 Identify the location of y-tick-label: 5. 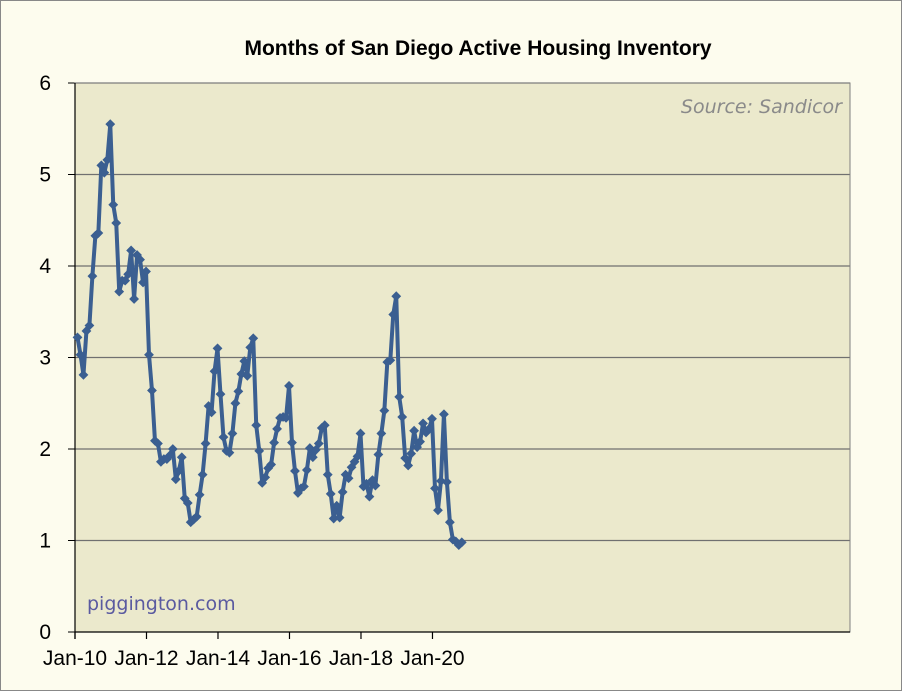
(45, 175).